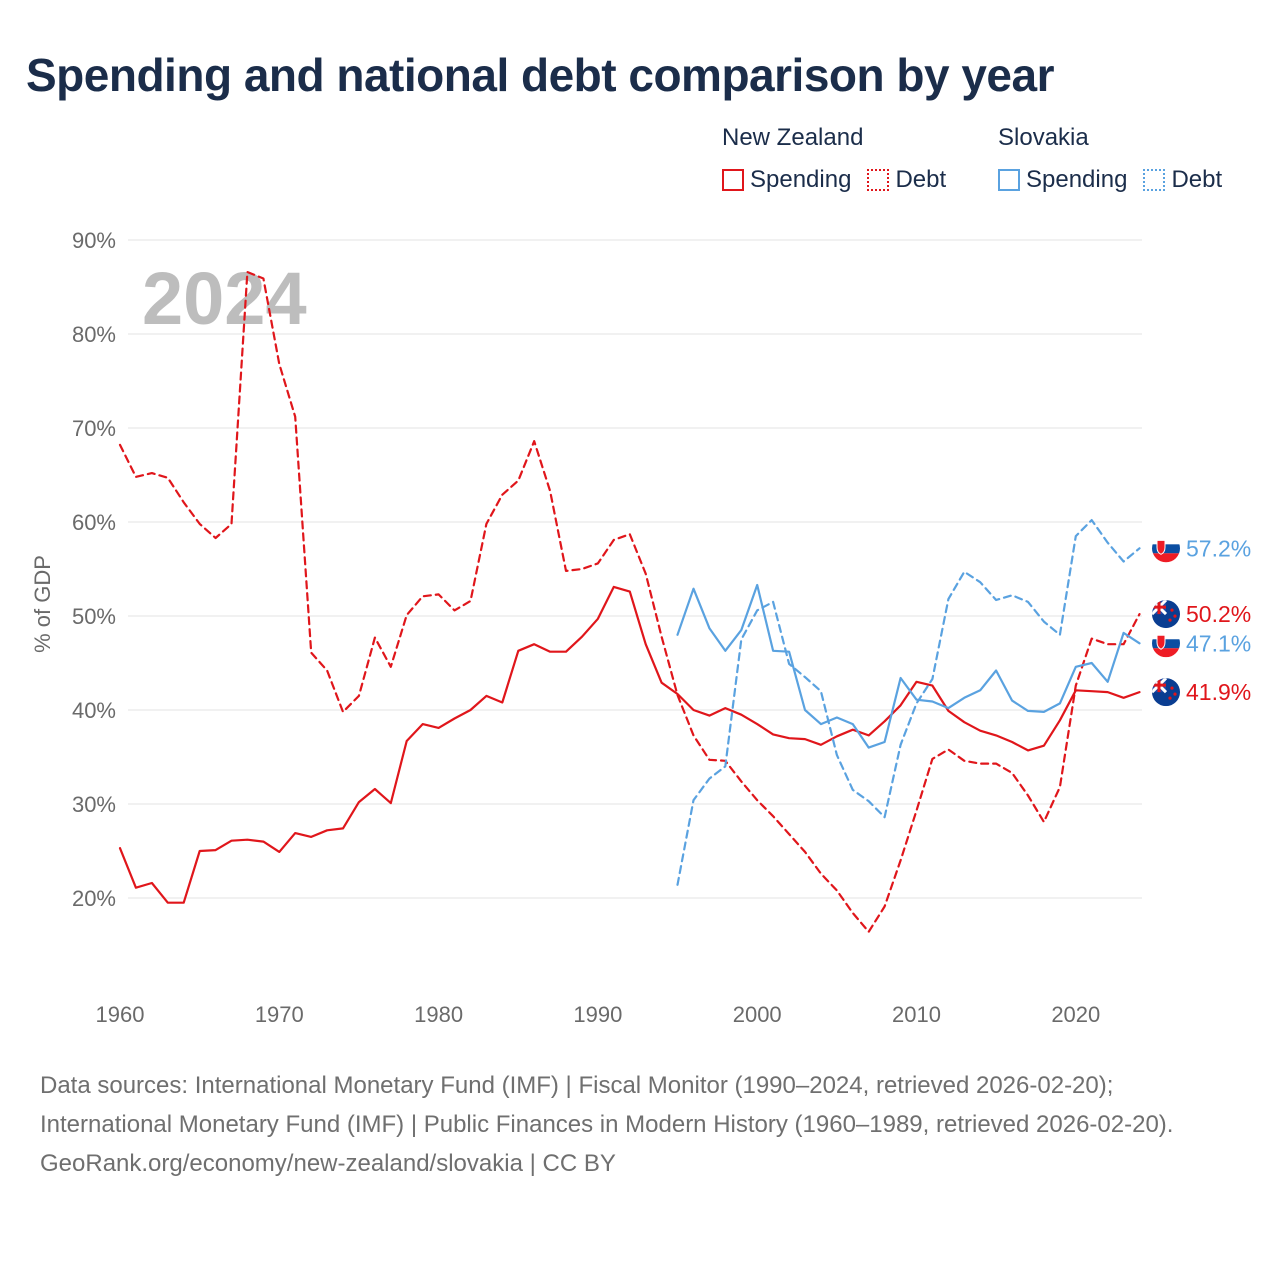 The height and width of the screenshot is (1280, 1280). I want to click on legend-item-nz-spending: Spending, so click(786, 180).